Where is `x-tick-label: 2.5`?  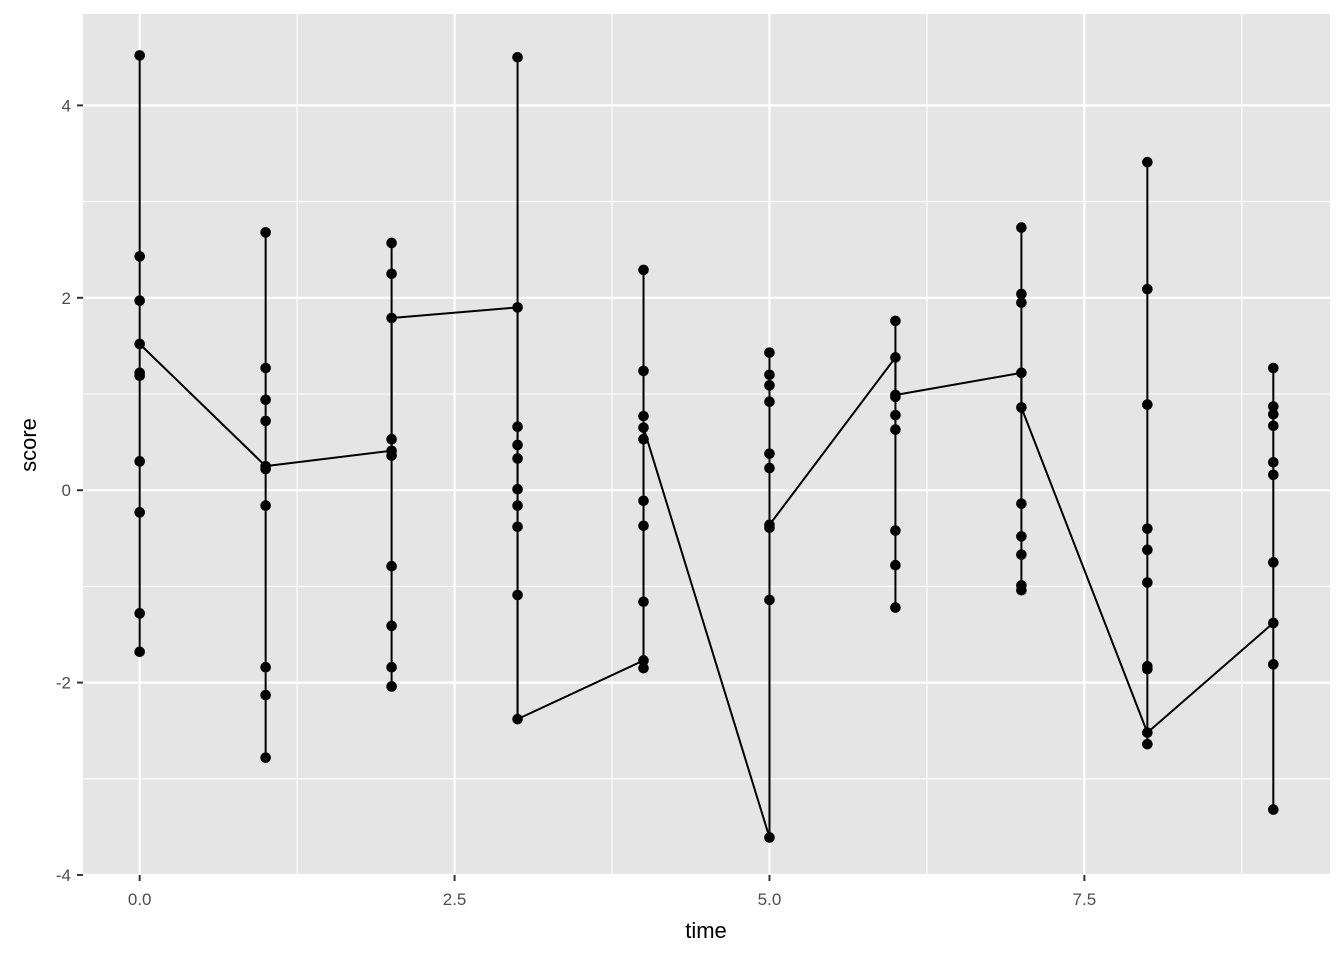
x-tick-label: 2.5 is located at coordinates (455, 899).